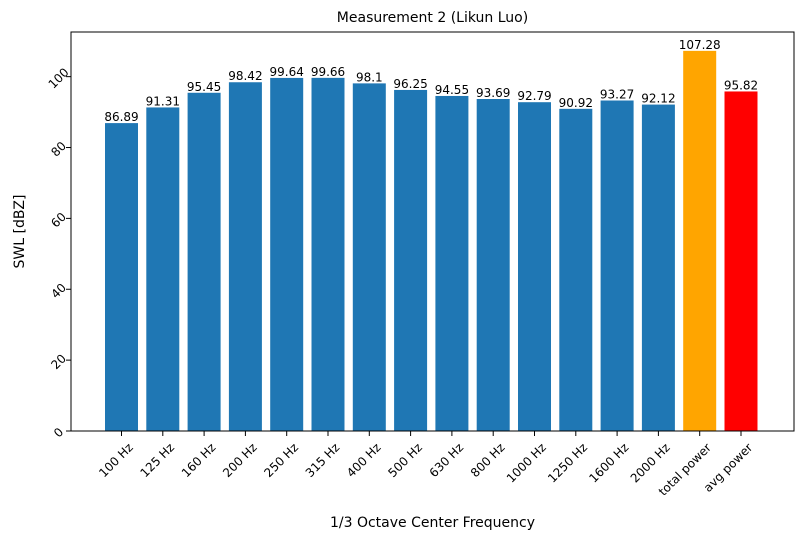 The height and width of the screenshot is (541, 801). Describe the element at coordinates (369, 257) in the screenshot. I see `bar-400-hz` at that location.